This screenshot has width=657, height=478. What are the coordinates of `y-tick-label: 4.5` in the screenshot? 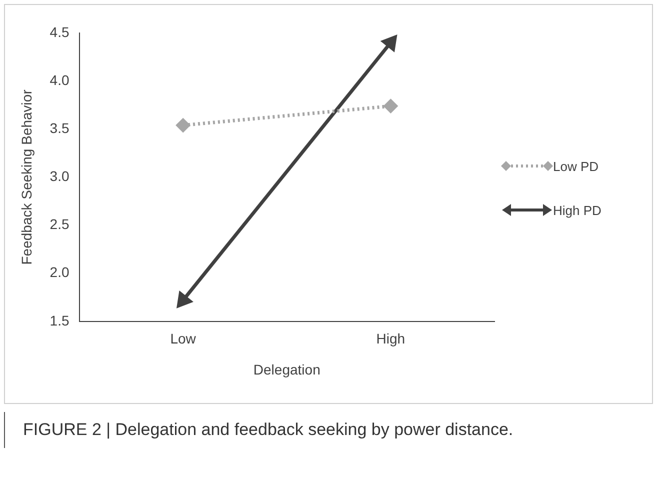 It's located at (60, 32).